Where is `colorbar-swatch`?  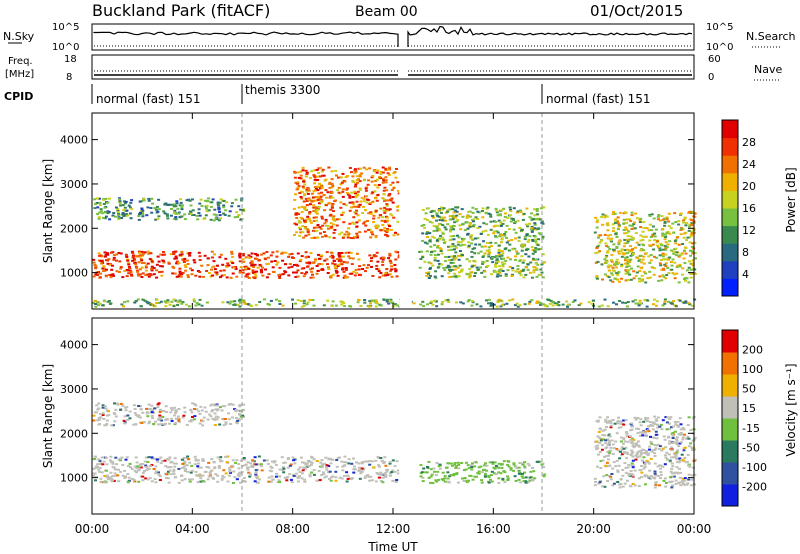 colorbar-swatch is located at coordinates (730, 407).